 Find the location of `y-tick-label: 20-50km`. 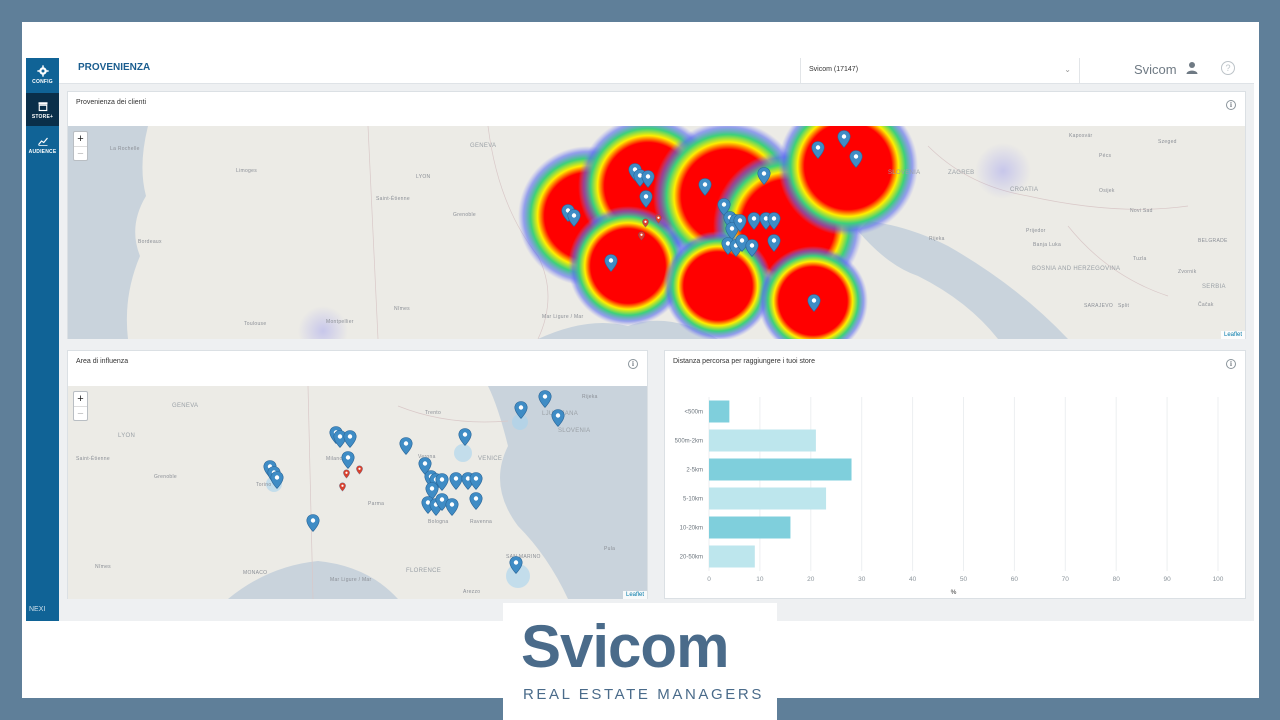

y-tick-label: 20-50km is located at coordinates (691, 558).